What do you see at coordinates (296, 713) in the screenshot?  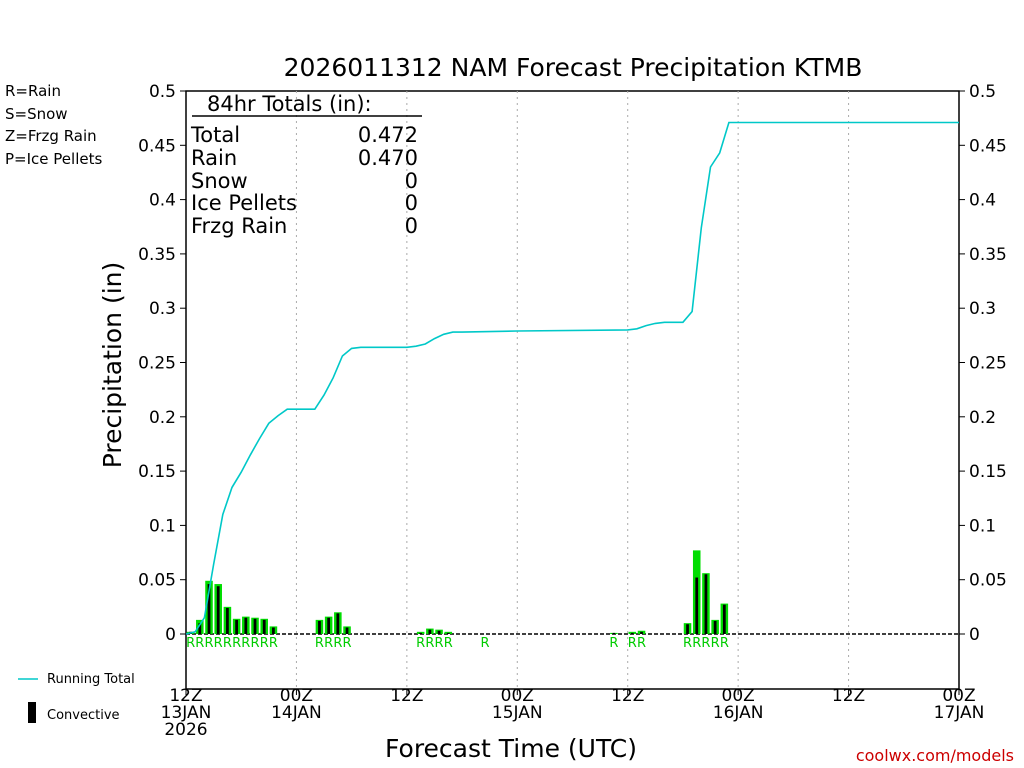 I see `x-tick-label: 14JAN` at bounding box center [296, 713].